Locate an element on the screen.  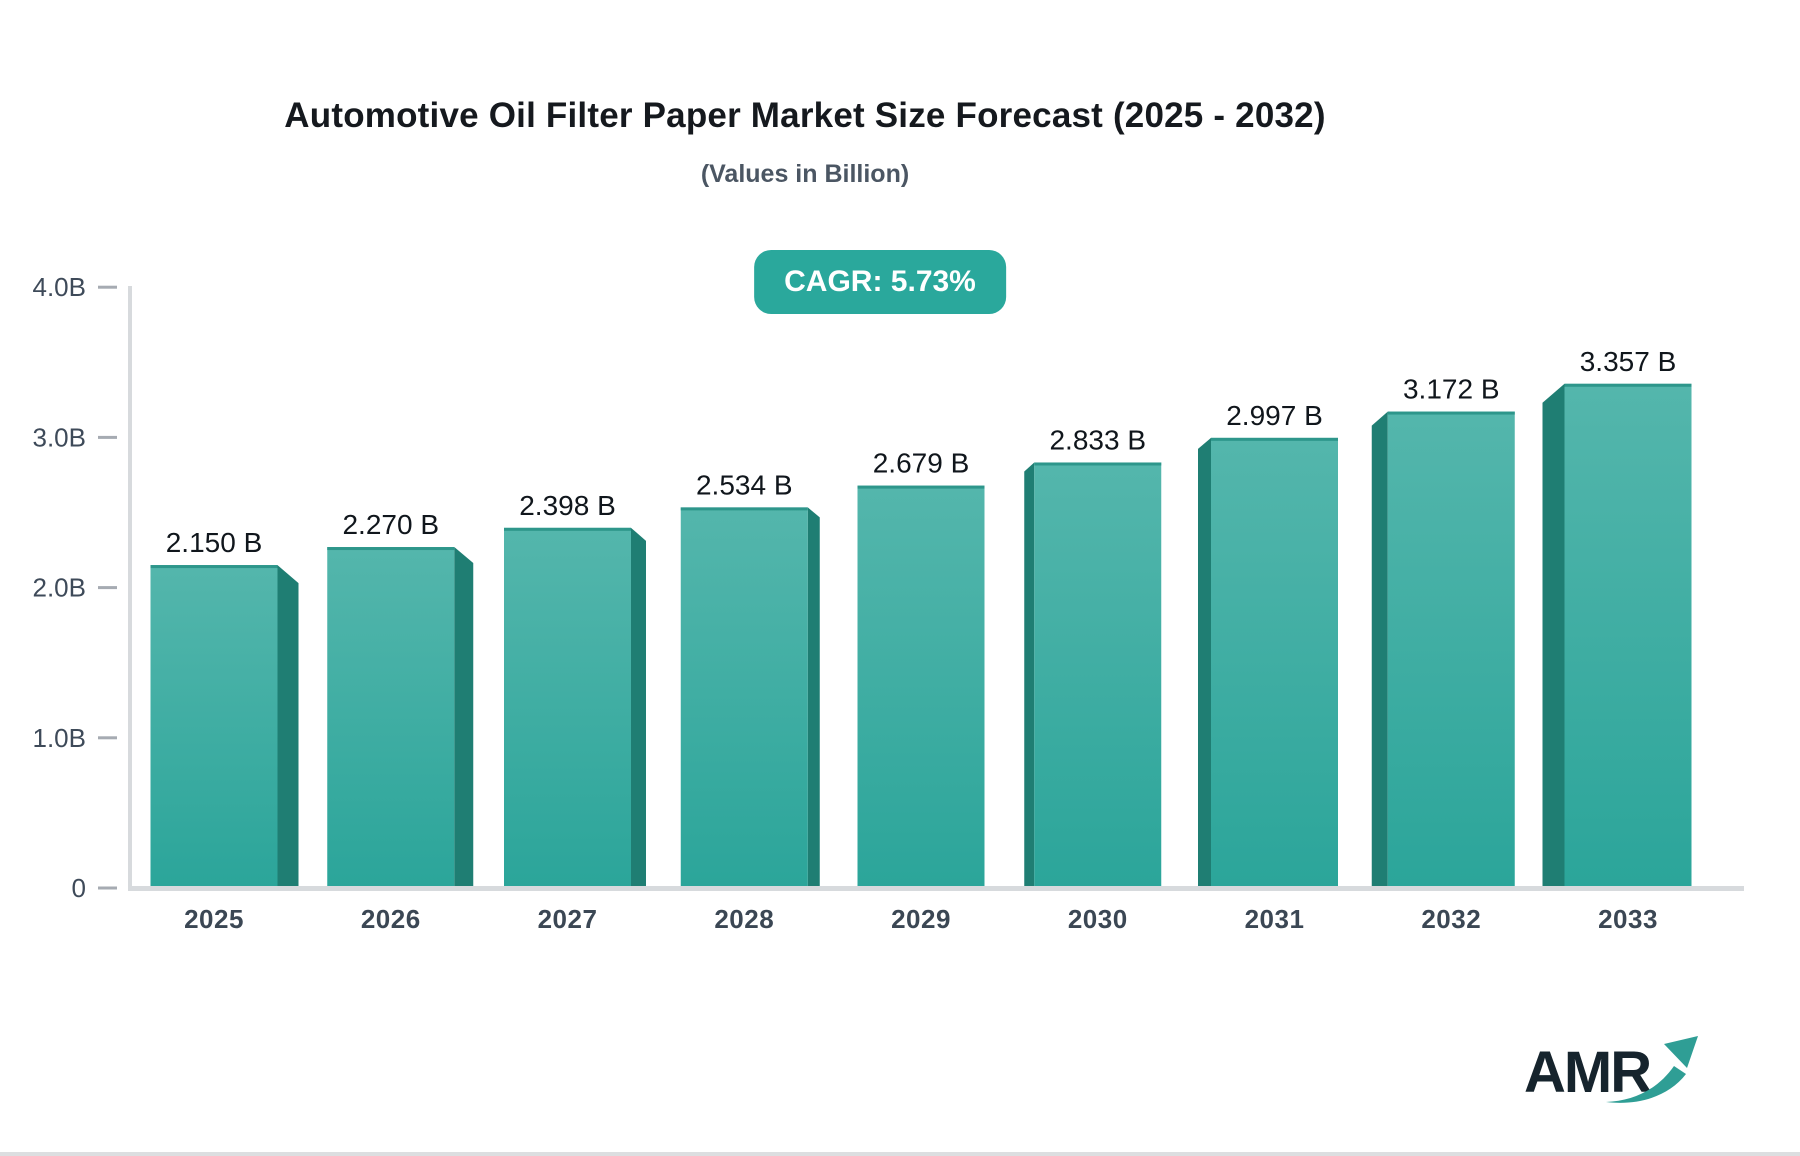
amr-logo: AMR is located at coordinates (1611, 1070).